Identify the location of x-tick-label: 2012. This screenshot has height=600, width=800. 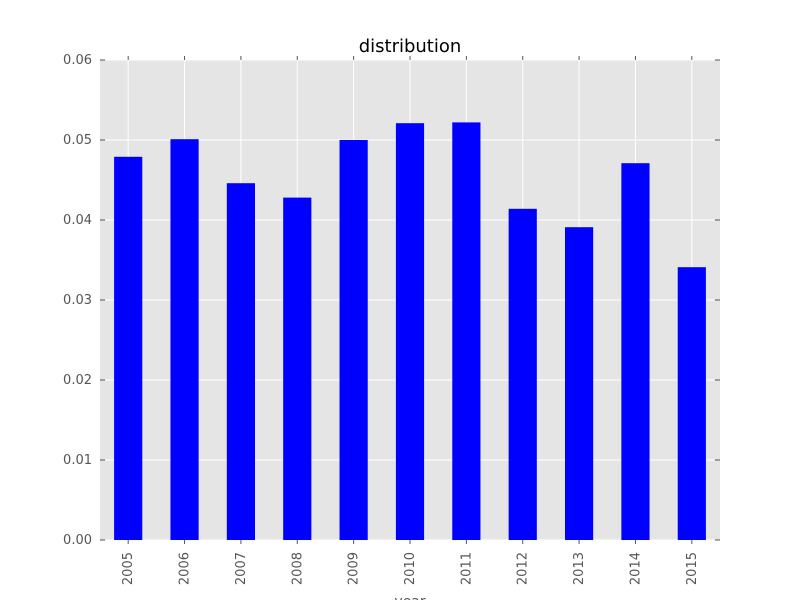
(523, 568).